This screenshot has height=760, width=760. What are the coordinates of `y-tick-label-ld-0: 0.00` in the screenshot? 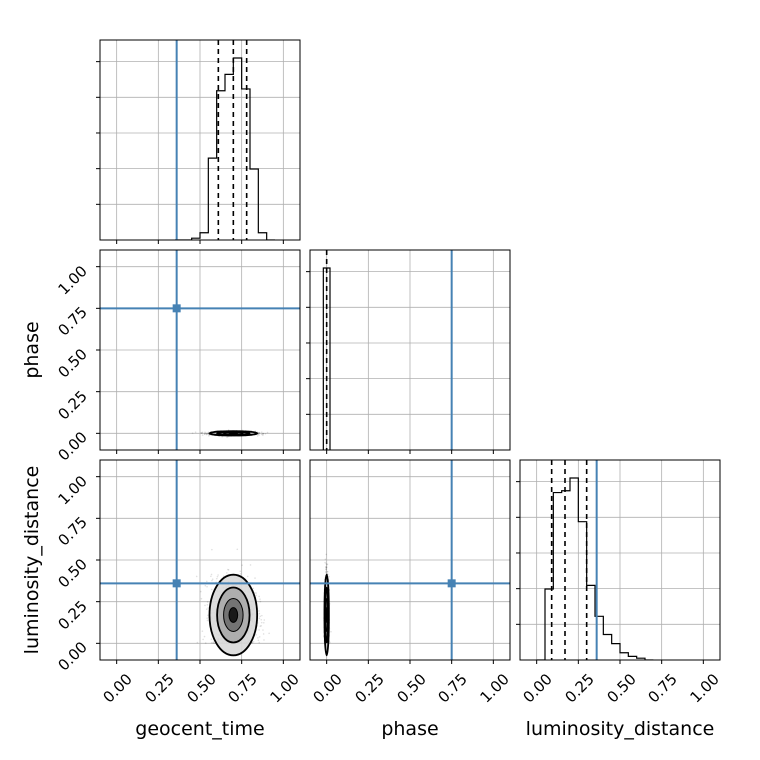 It's located at (72, 656).